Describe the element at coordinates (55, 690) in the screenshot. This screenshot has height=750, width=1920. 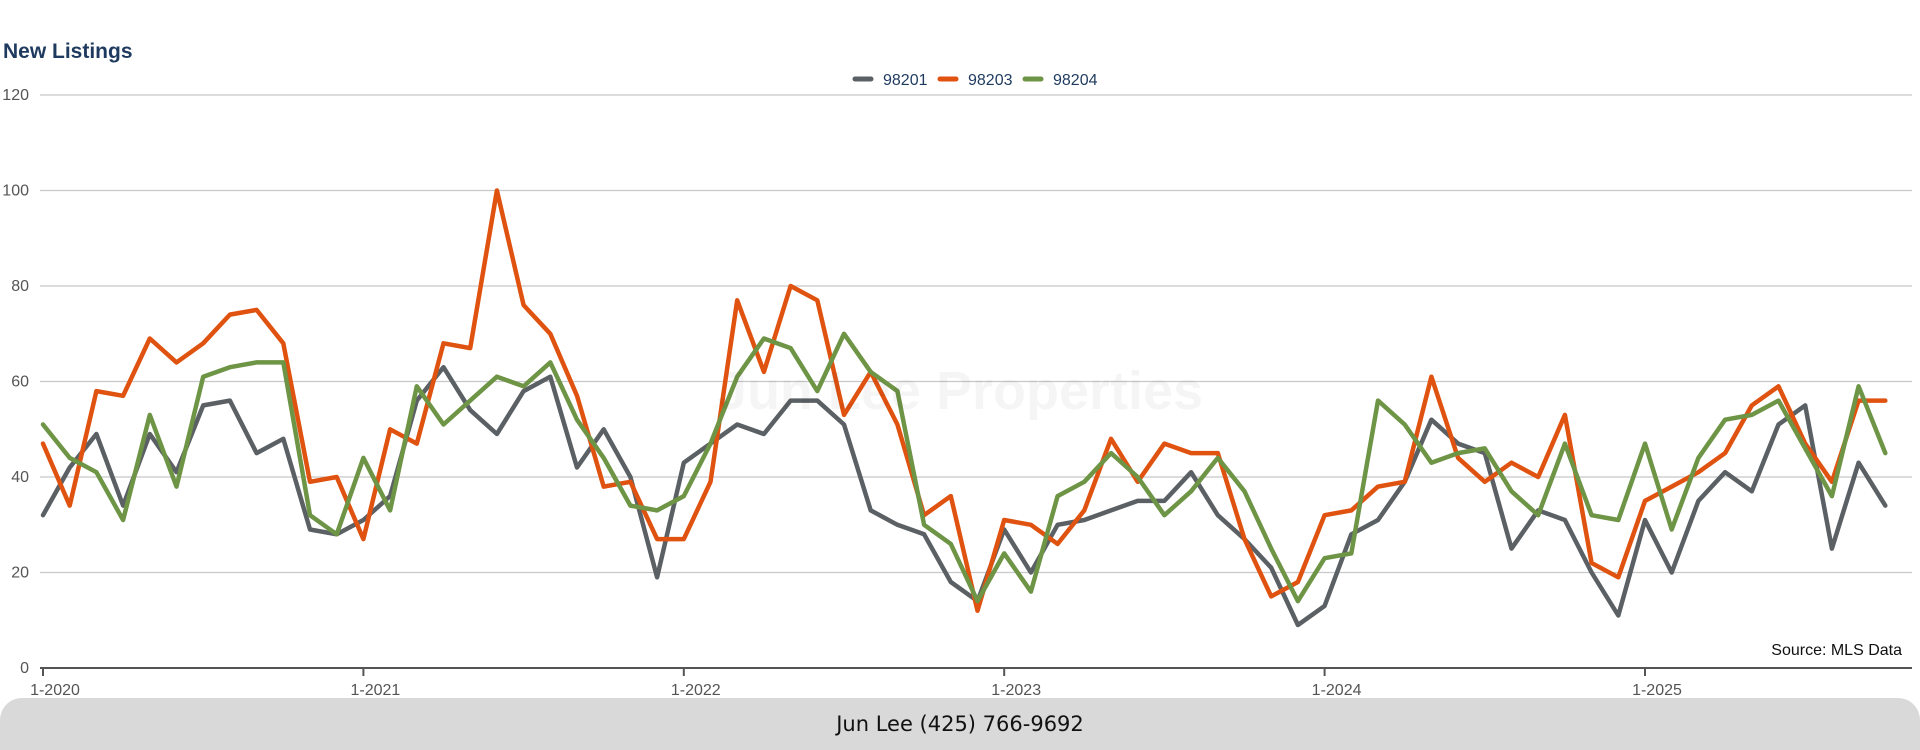
I see `x-tick-label: 1-2020` at that location.